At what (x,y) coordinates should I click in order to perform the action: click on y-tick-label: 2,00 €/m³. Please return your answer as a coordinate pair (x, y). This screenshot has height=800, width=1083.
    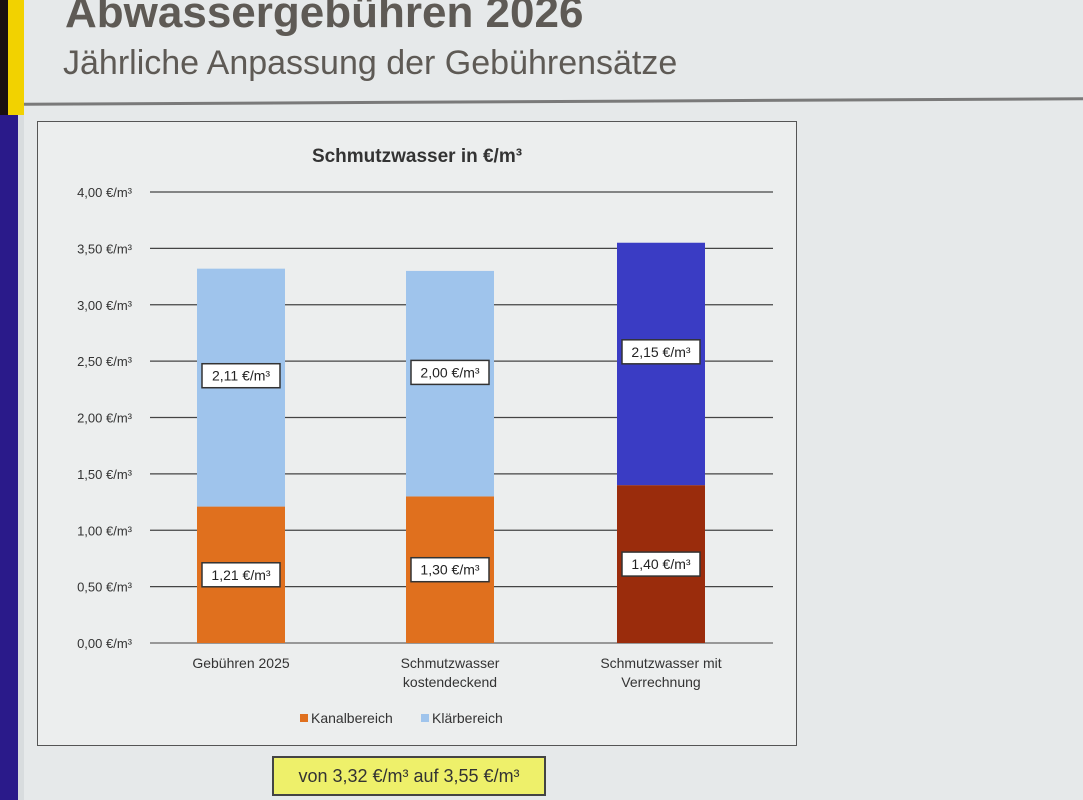
    Looking at the image, I should click on (105, 418).